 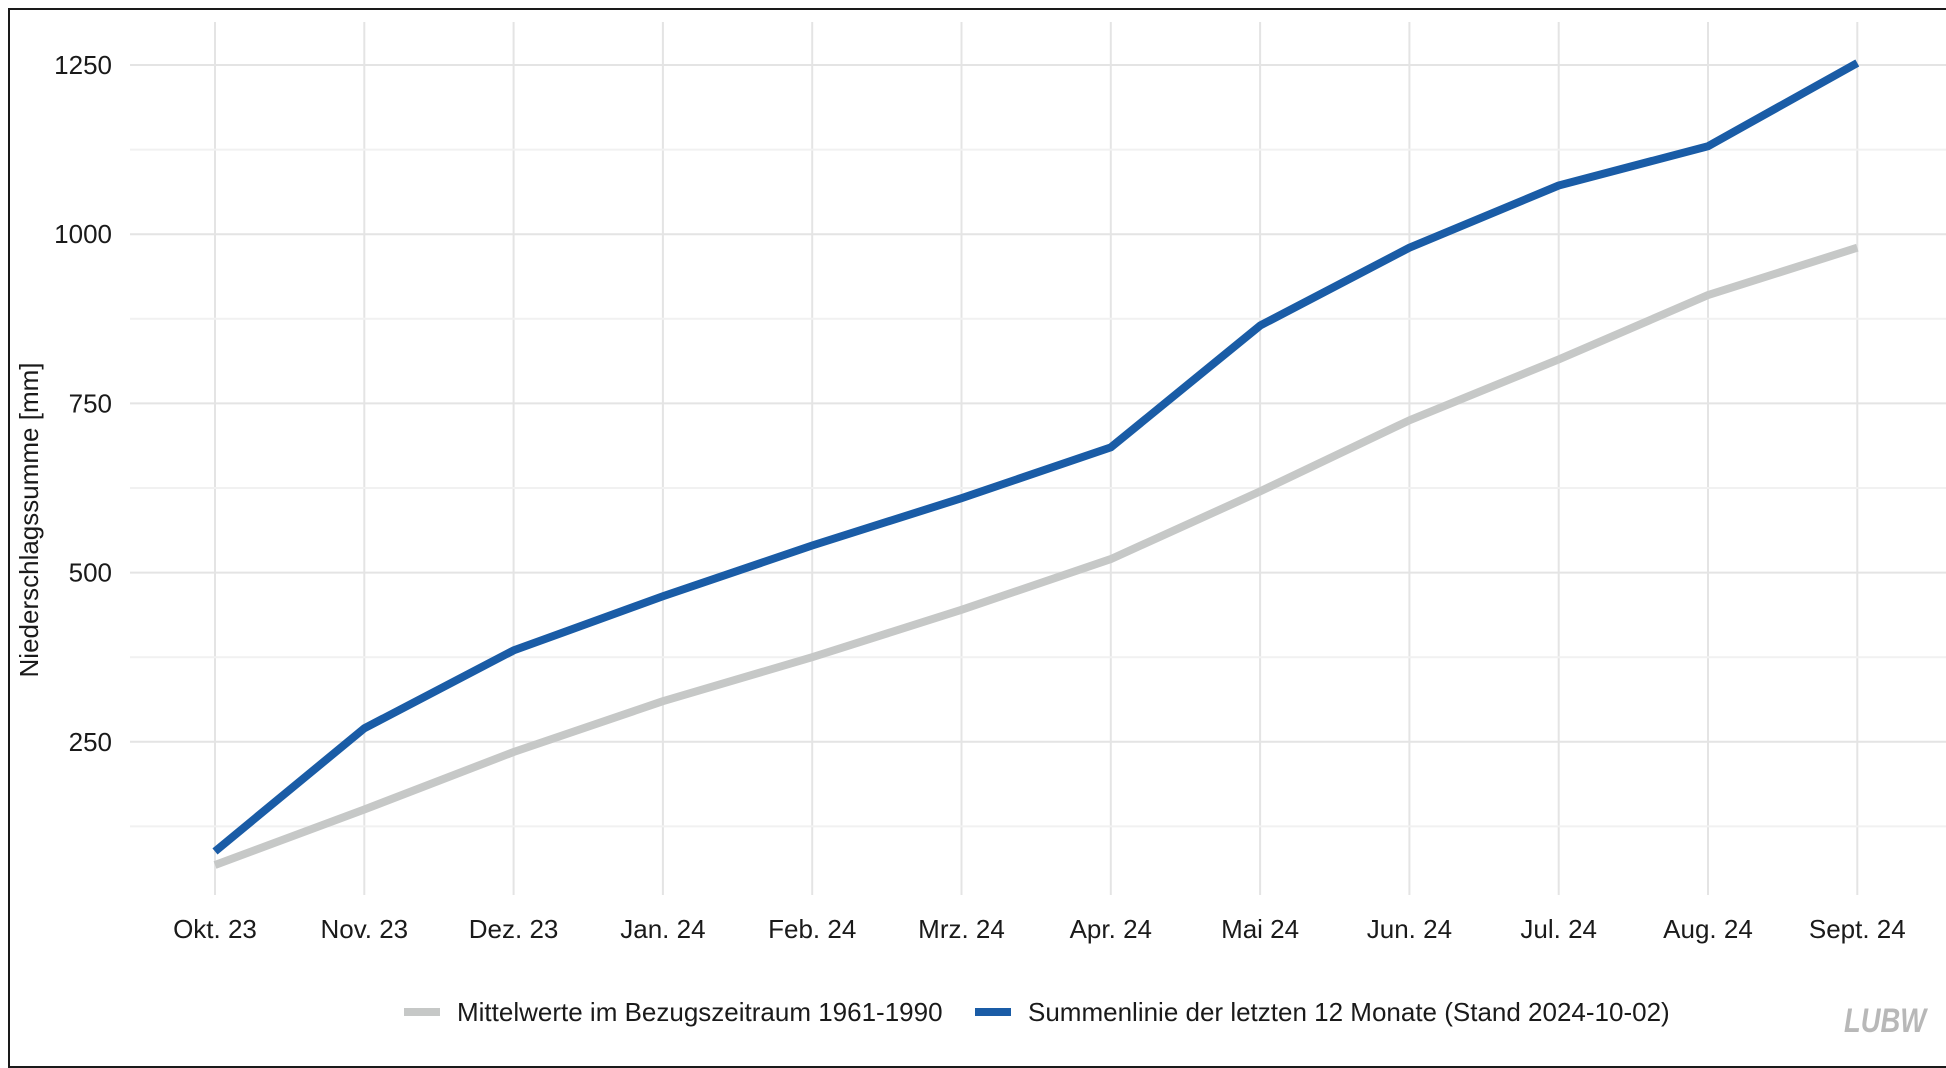 I want to click on x-tick-label: Dez. 23, so click(x=514, y=929).